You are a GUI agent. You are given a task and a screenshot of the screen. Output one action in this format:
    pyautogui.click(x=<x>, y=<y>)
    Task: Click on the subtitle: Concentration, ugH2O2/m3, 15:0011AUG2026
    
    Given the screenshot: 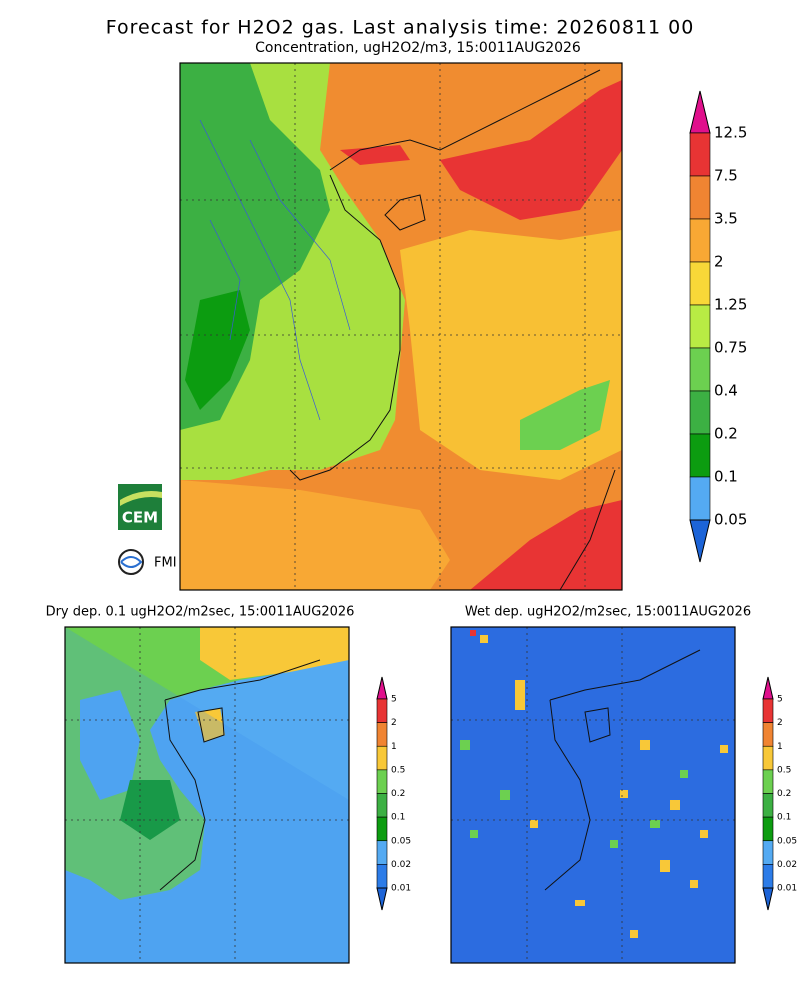 What is the action you would take?
    pyautogui.click(x=418, y=48)
    